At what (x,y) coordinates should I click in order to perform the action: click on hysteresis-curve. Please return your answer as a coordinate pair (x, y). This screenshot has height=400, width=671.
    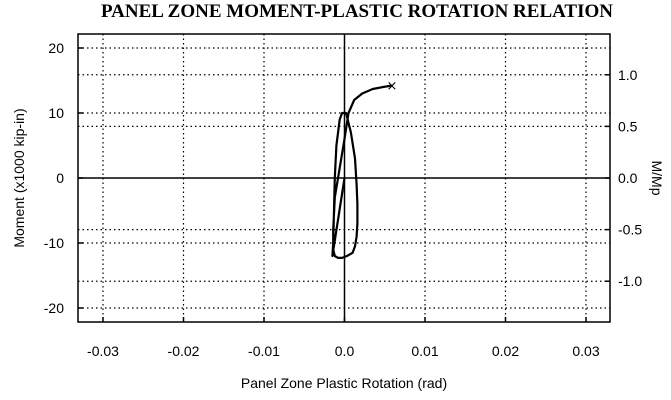
    Looking at the image, I should click on (362, 171).